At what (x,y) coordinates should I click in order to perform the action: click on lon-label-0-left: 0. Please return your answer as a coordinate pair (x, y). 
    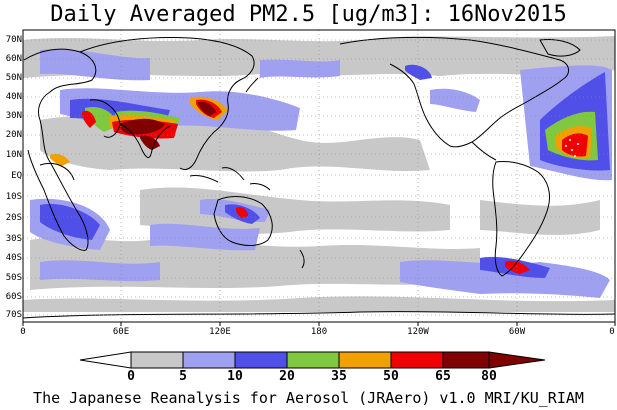
    Looking at the image, I should click on (23, 332).